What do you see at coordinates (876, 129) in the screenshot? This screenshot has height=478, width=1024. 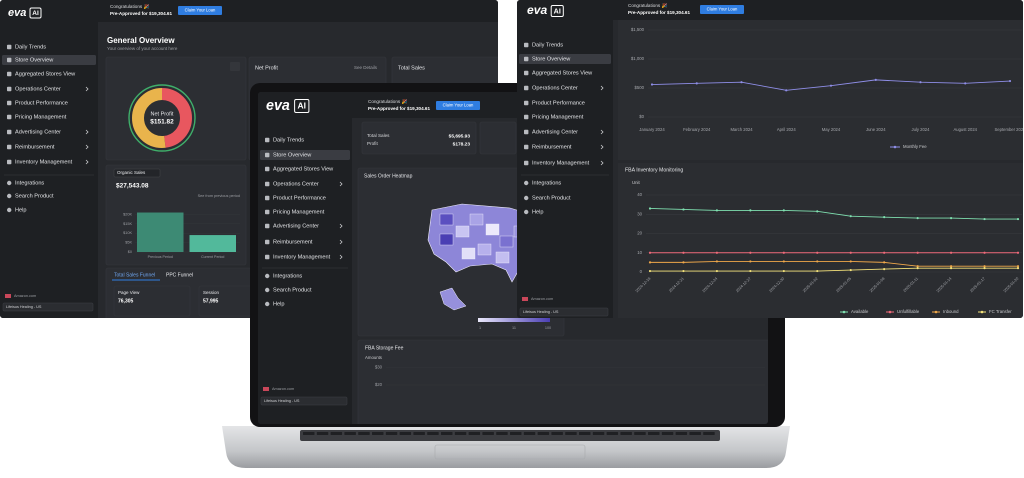 I see `x-tick-label: June 2024` at bounding box center [876, 129].